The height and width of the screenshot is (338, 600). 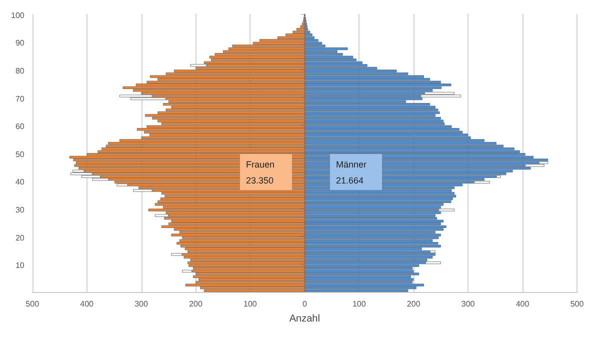 What do you see at coordinates (351, 165) in the screenshot?
I see `annotation: Männer` at bounding box center [351, 165].